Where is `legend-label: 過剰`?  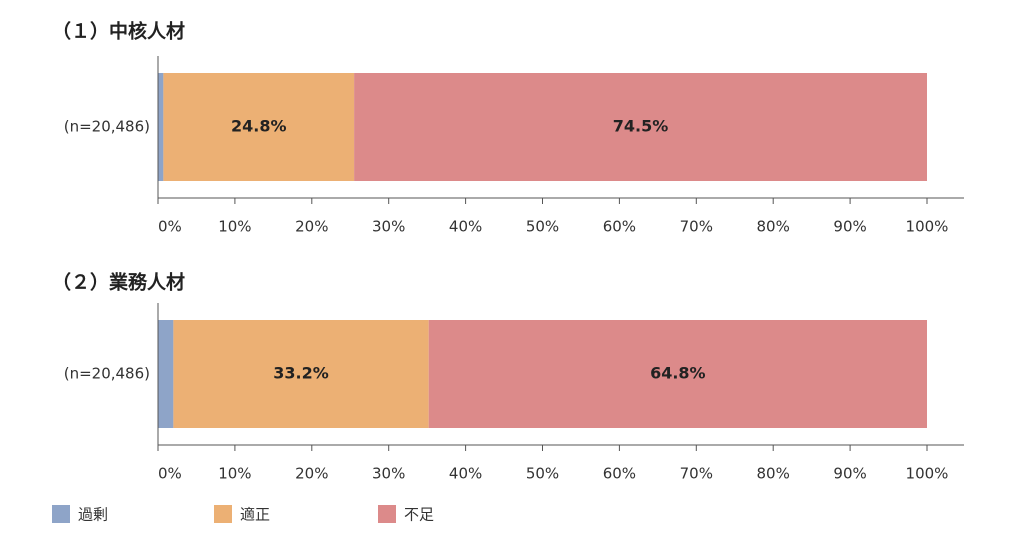 legend-label: 過剰 is located at coordinates (93, 515).